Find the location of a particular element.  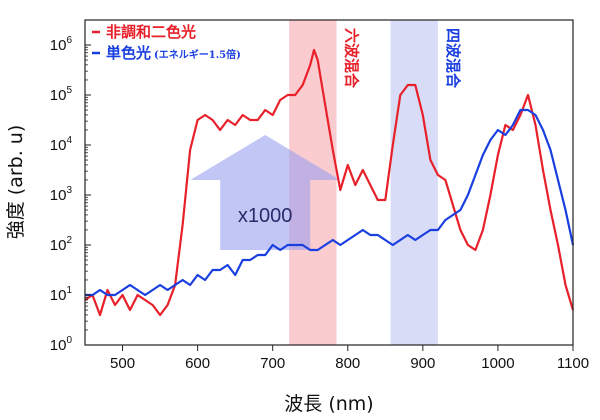

x-tick-label: 600 is located at coordinates (197, 363).